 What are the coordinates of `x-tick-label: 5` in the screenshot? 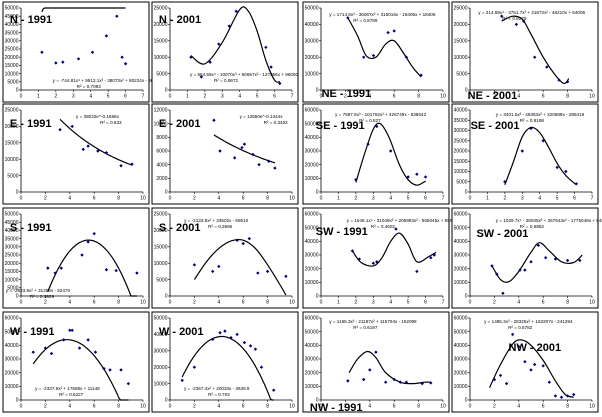 It's located at (108, 97).